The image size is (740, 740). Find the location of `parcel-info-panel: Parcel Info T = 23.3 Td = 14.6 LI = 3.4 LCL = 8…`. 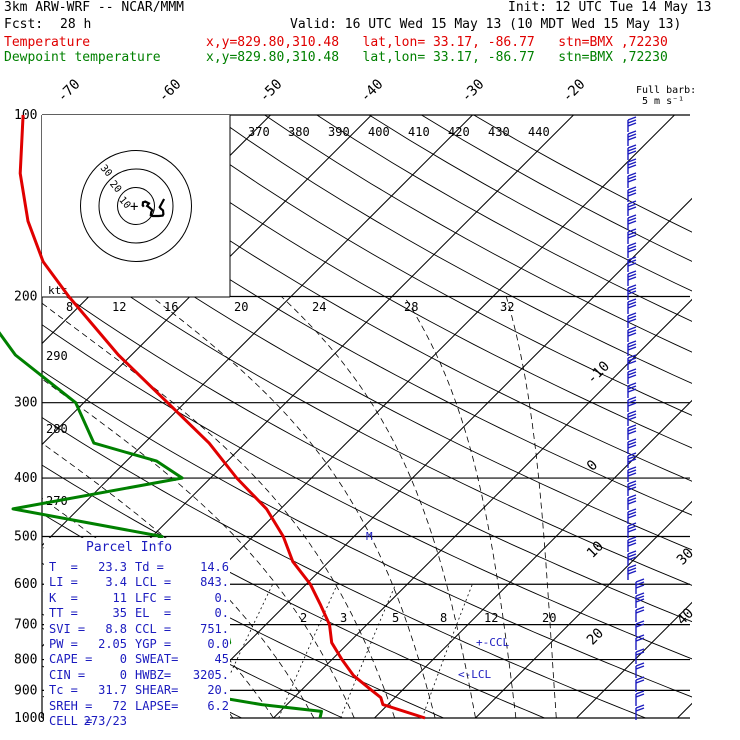

parcel-info-panel: Parcel Info T = 23.3 Td = 14.6 LI = 3.4 LCL = 8… is located at coordinates (137, 638).